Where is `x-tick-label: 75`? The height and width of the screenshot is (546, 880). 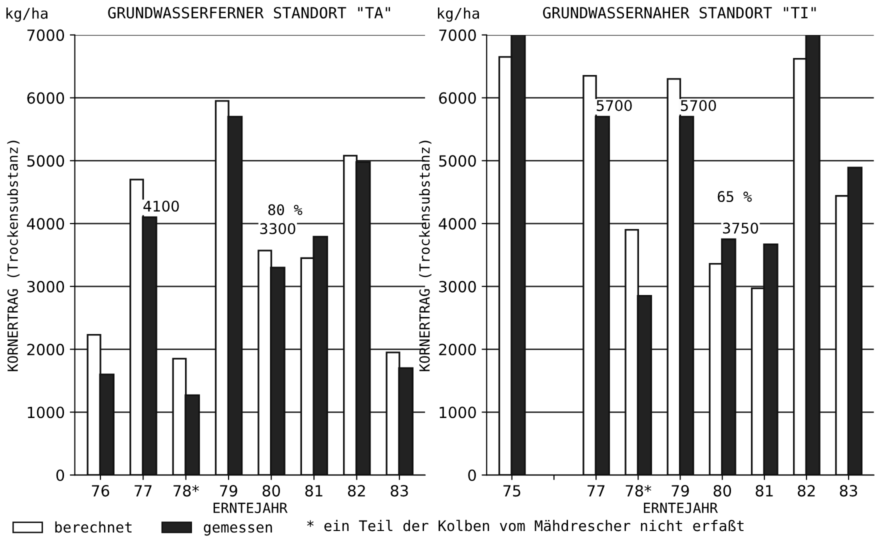
x-tick-label: 75 is located at coordinates (511, 491).